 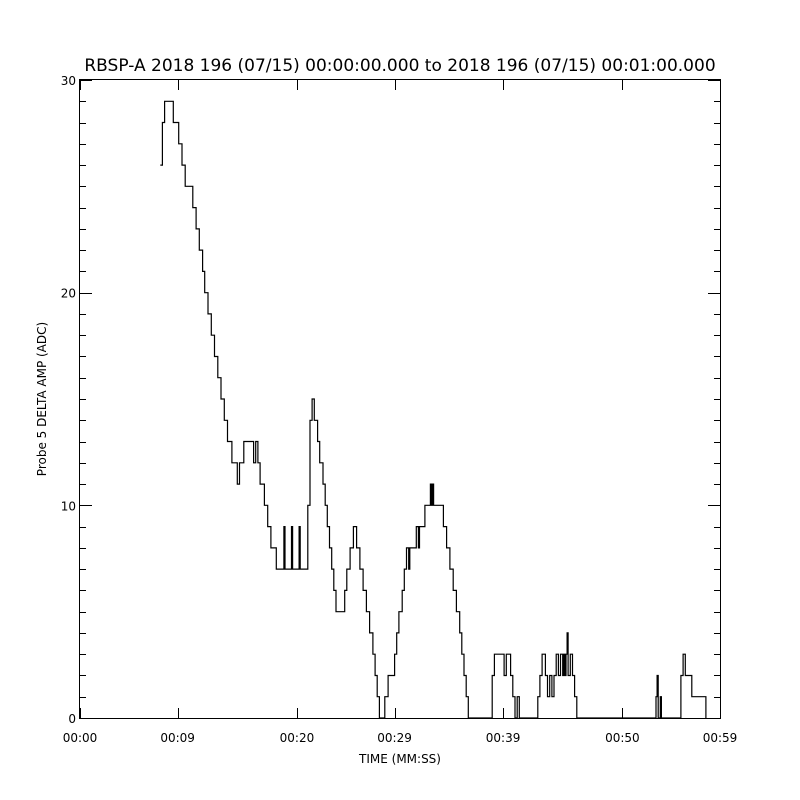 I want to click on x-tick-label: 00:39, so click(x=503, y=738).